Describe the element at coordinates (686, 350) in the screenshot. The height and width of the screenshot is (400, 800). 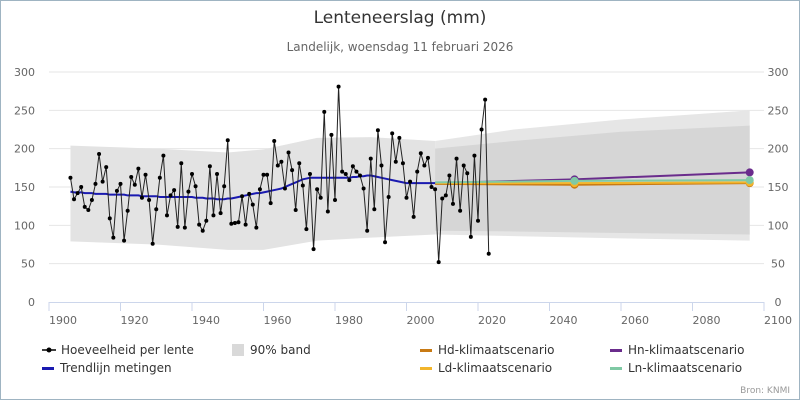
I see `legend-label: Hn-klimaatscenario` at that location.